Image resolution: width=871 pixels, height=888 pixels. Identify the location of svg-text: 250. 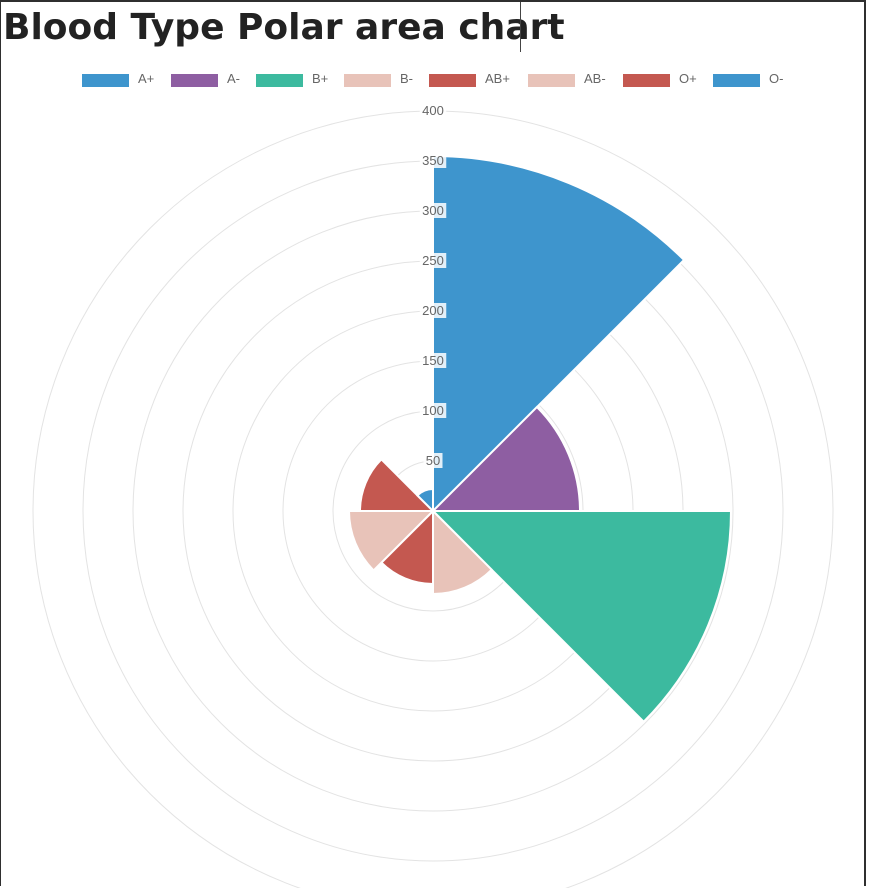
(433, 260).